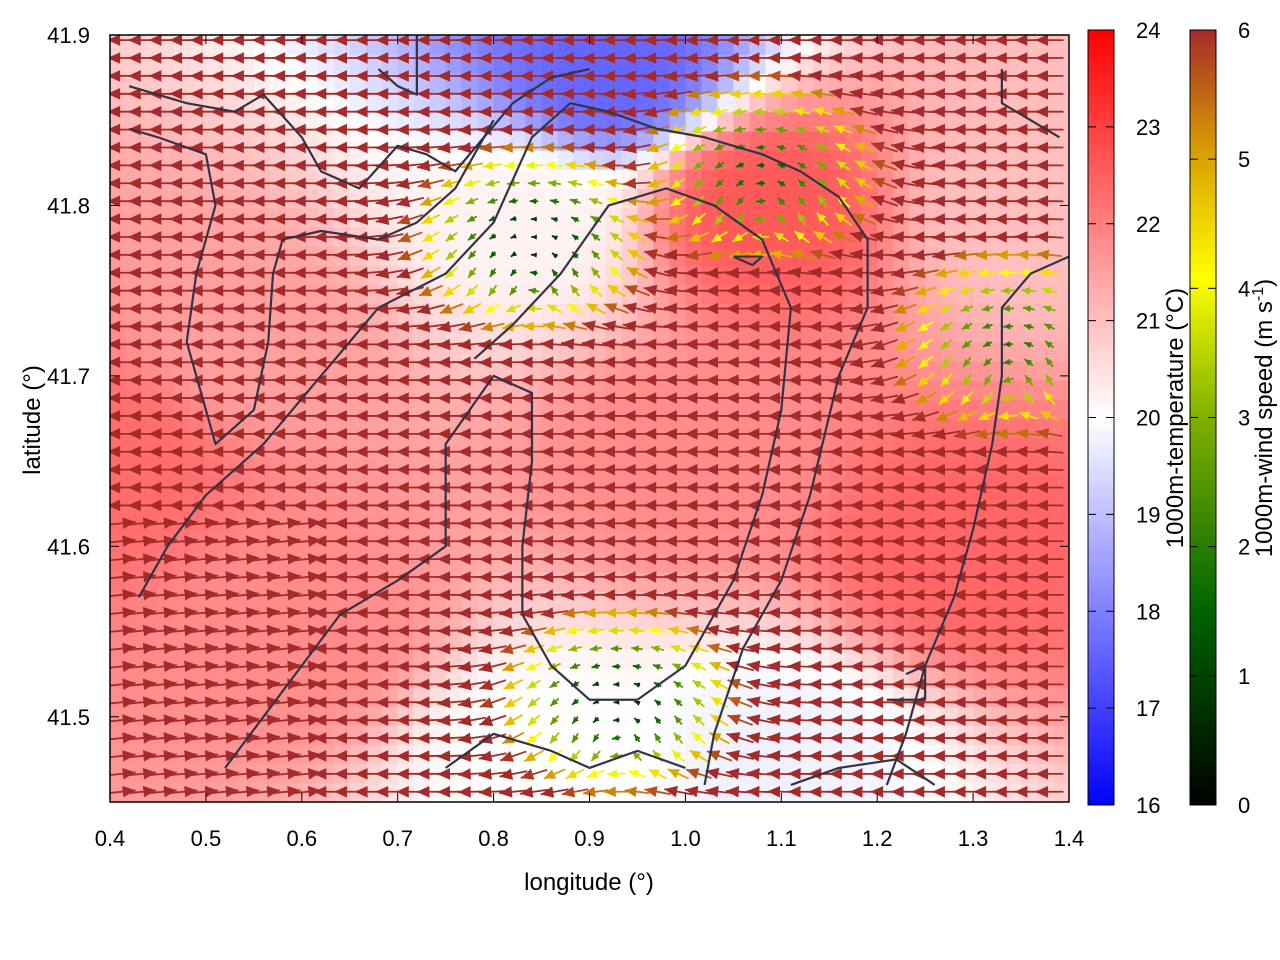  I want to click on temperature-cell-2063, so click(933, 351).